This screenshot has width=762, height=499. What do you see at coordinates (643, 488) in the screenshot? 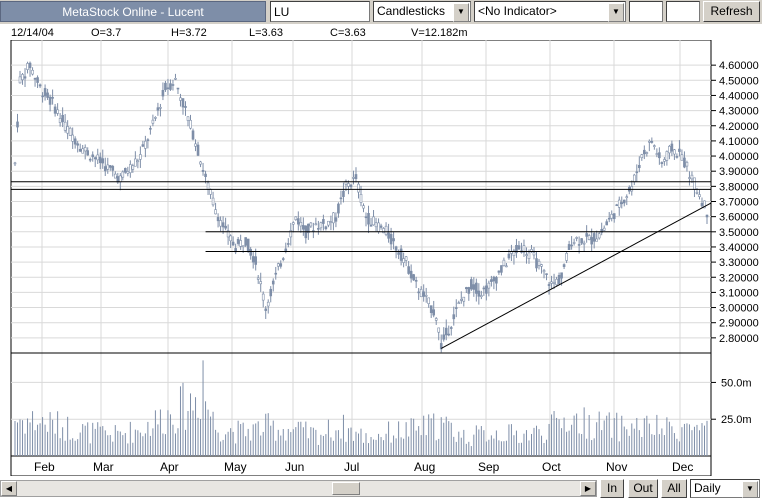
I see `zoom-out-button: Out` at bounding box center [643, 488].